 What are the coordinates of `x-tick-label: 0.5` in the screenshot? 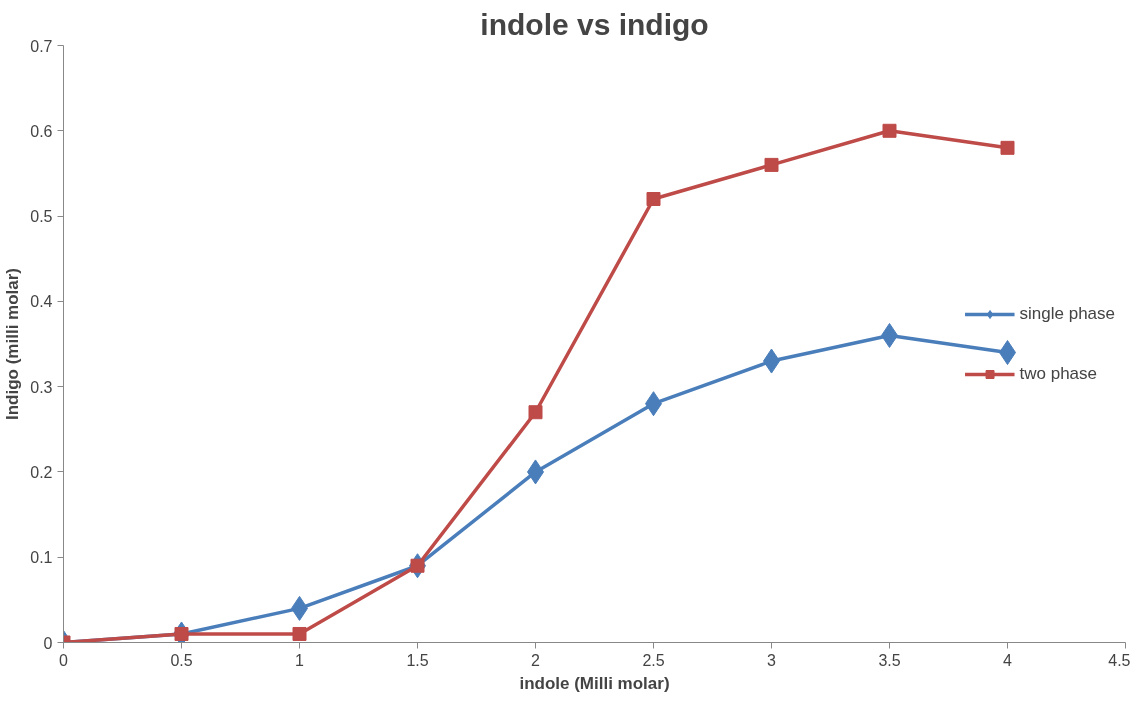 It's located at (181, 660).